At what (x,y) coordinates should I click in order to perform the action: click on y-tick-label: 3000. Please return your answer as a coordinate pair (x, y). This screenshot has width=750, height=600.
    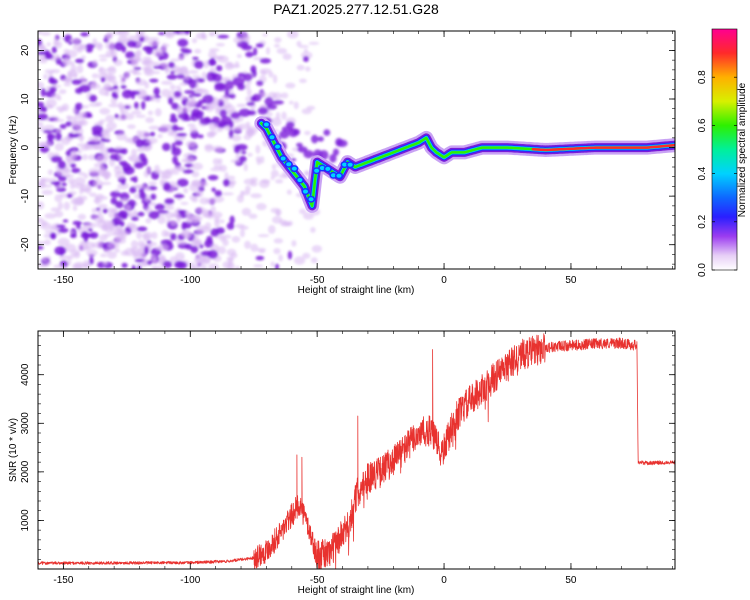
    Looking at the image, I should click on (25, 423).